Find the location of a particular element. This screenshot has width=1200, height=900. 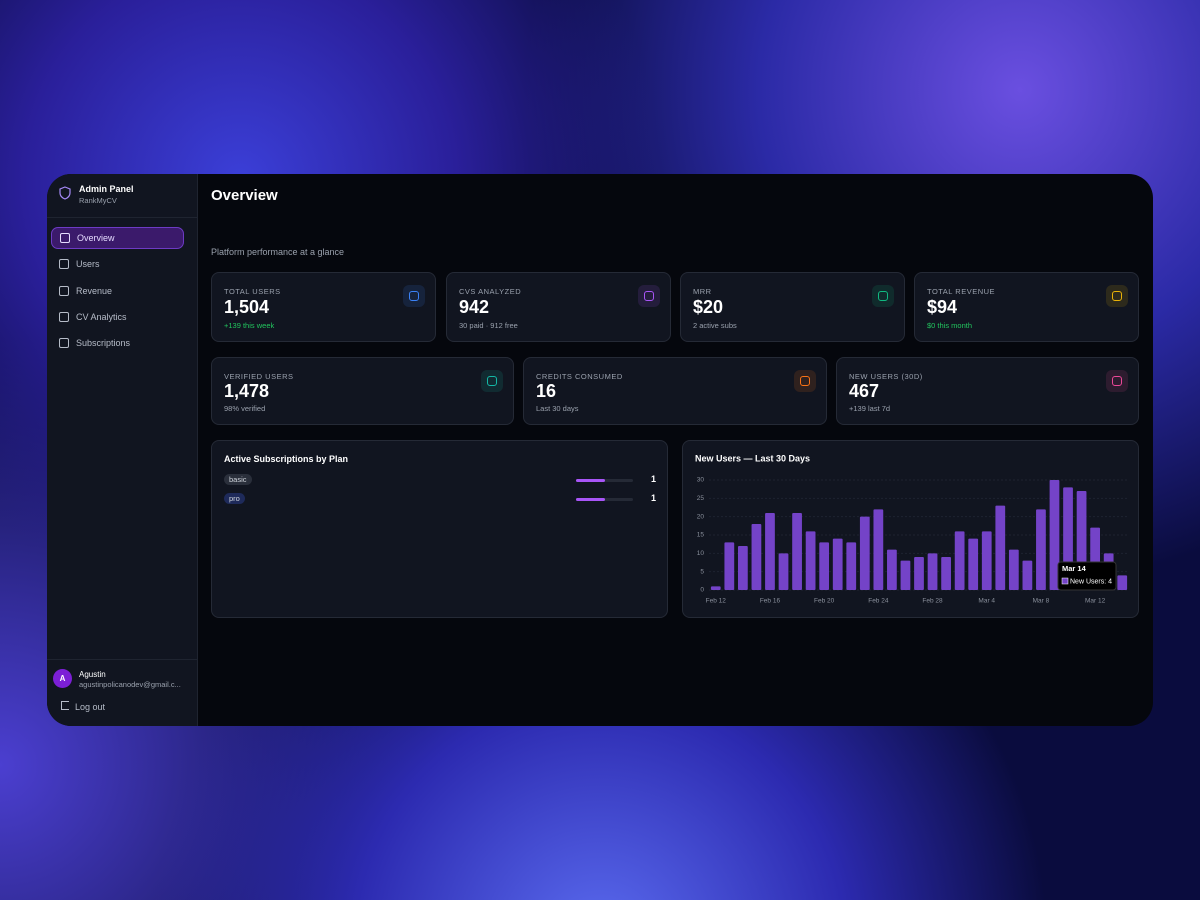

x-tick-label: Feb 12 is located at coordinates (716, 601).